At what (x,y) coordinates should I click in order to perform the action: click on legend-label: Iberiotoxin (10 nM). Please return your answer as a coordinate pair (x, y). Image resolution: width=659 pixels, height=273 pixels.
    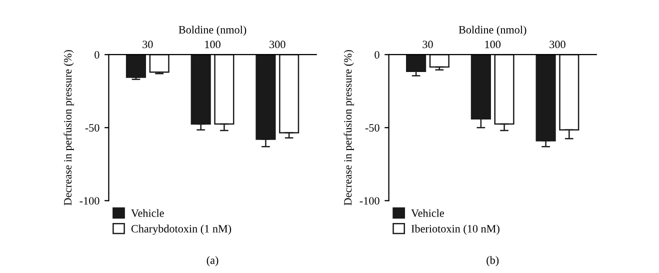
    Looking at the image, I should click on (455, 229).